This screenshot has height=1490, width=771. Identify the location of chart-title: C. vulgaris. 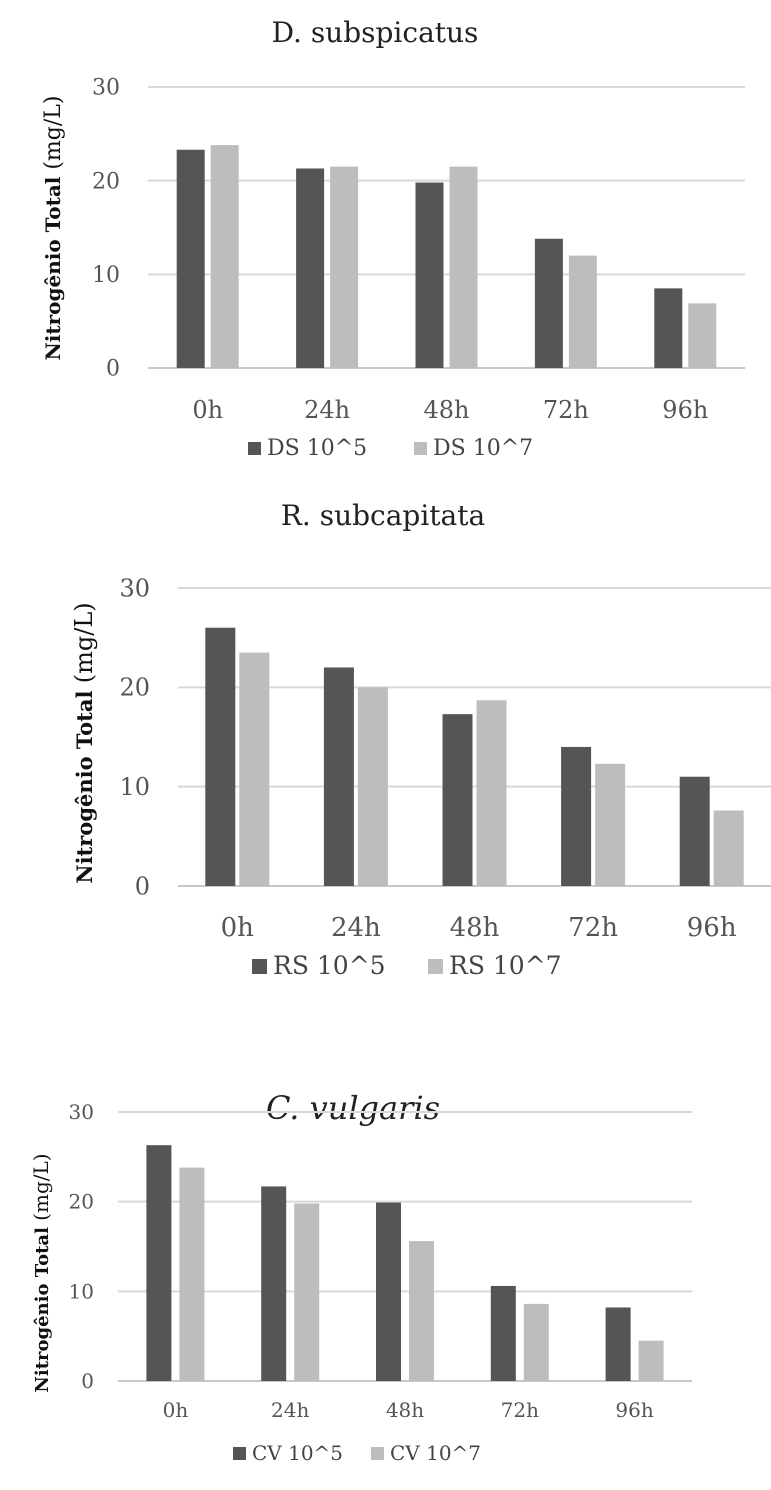
(353, 1108).